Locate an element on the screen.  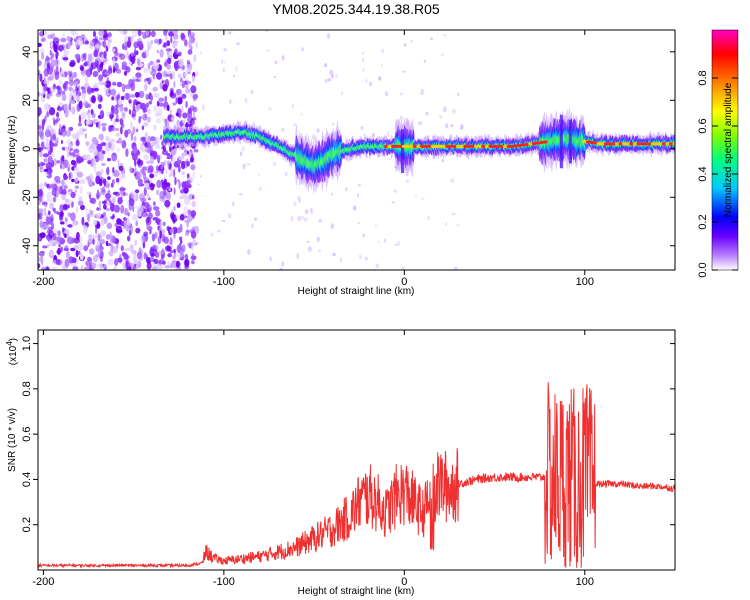
snr-y-tick-label: 1.0 is located at coordinates (27, 343).